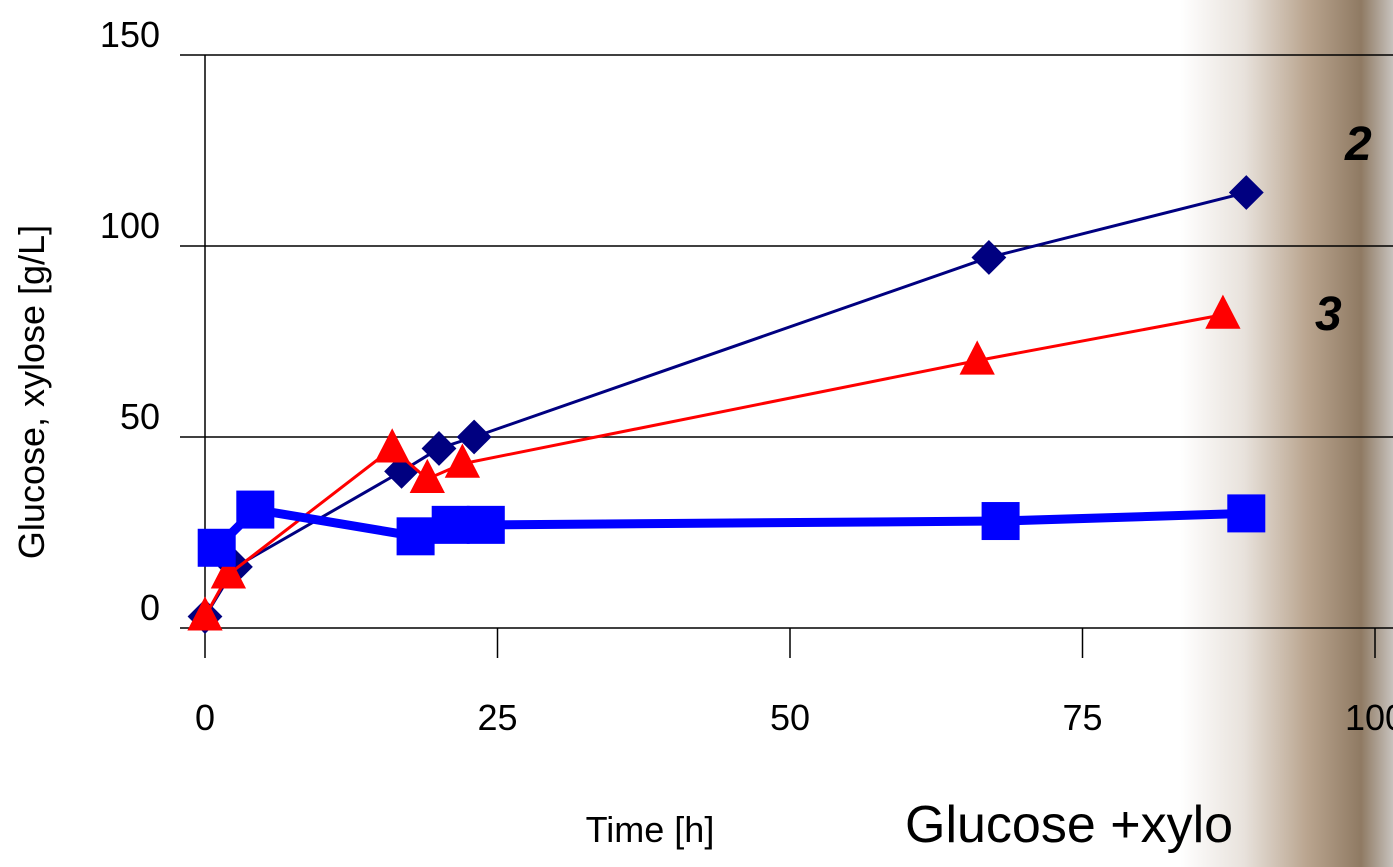  Describe the element at coordinates (1358, 144) in the screenshot. I see `annotation: 2` at that location.